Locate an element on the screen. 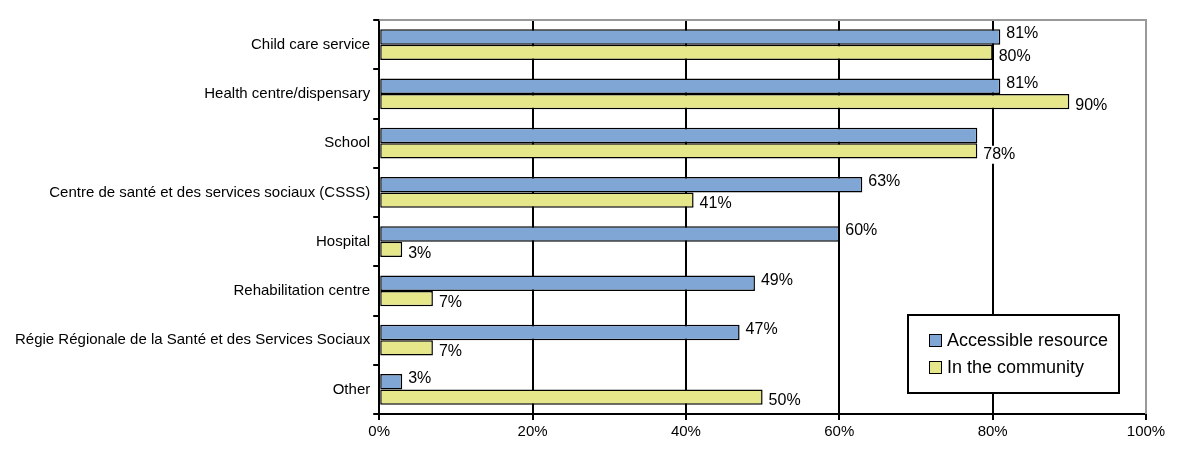 This screenshot has height=452, width=1199. data-label: 90% is located at coordinates (1091, 104).